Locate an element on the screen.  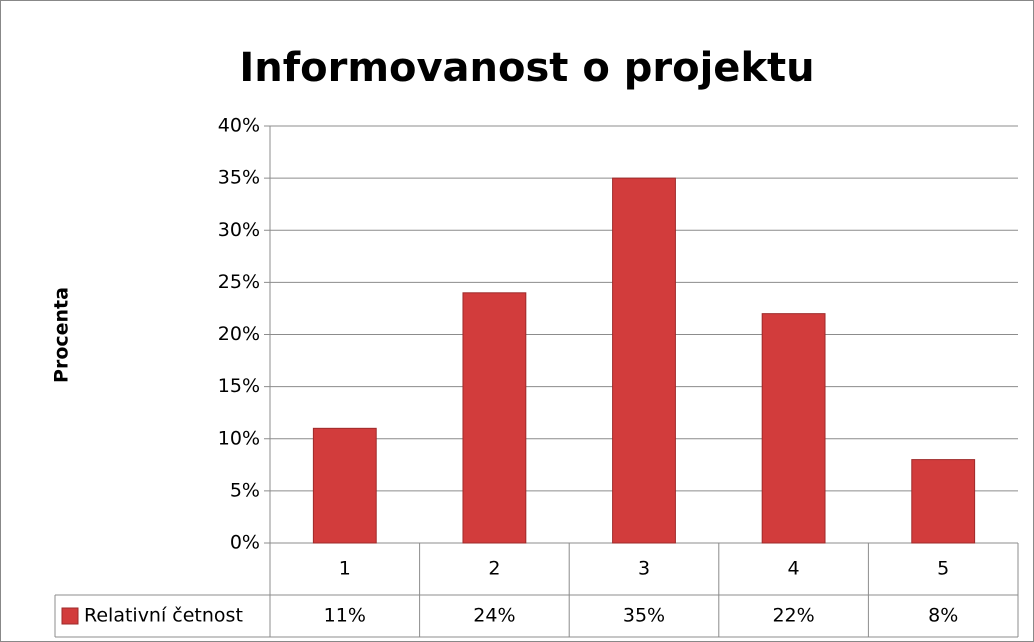
legend-swatch is located at coordinates (70, 616).